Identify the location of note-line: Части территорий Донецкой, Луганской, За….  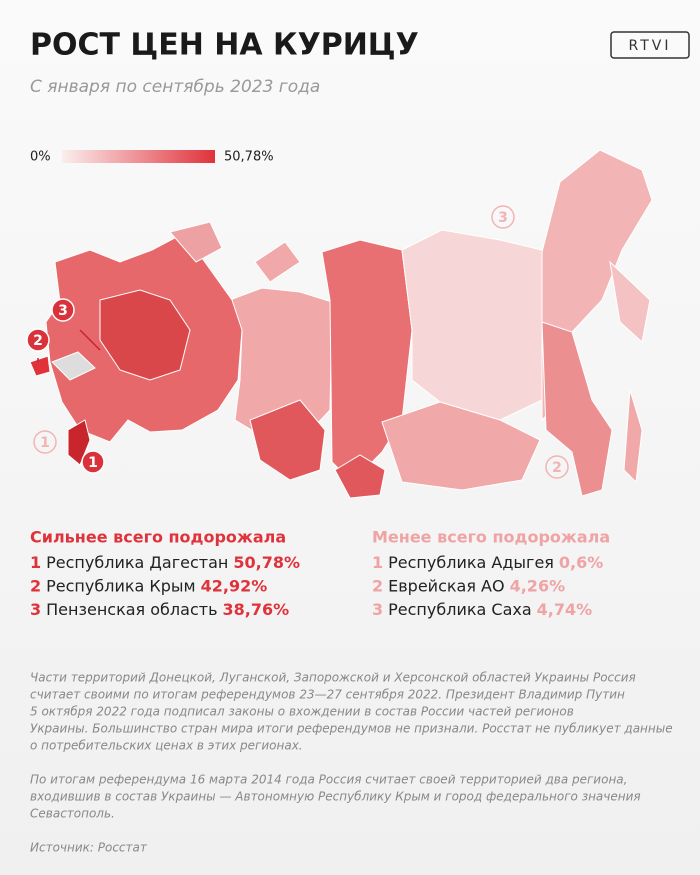
(333, 678).